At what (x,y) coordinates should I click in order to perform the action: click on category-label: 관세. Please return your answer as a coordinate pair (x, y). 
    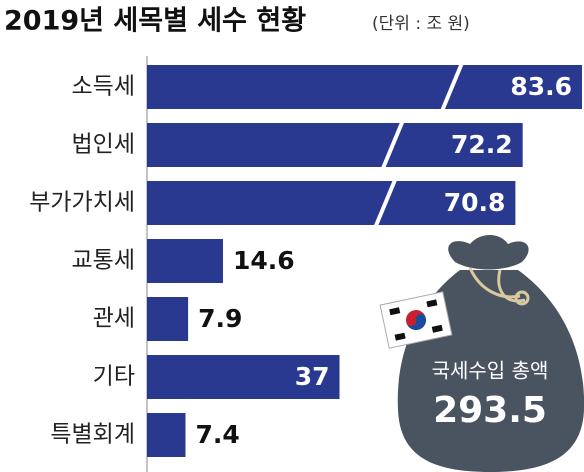
    Looking at the image, I should click on (114, 319).